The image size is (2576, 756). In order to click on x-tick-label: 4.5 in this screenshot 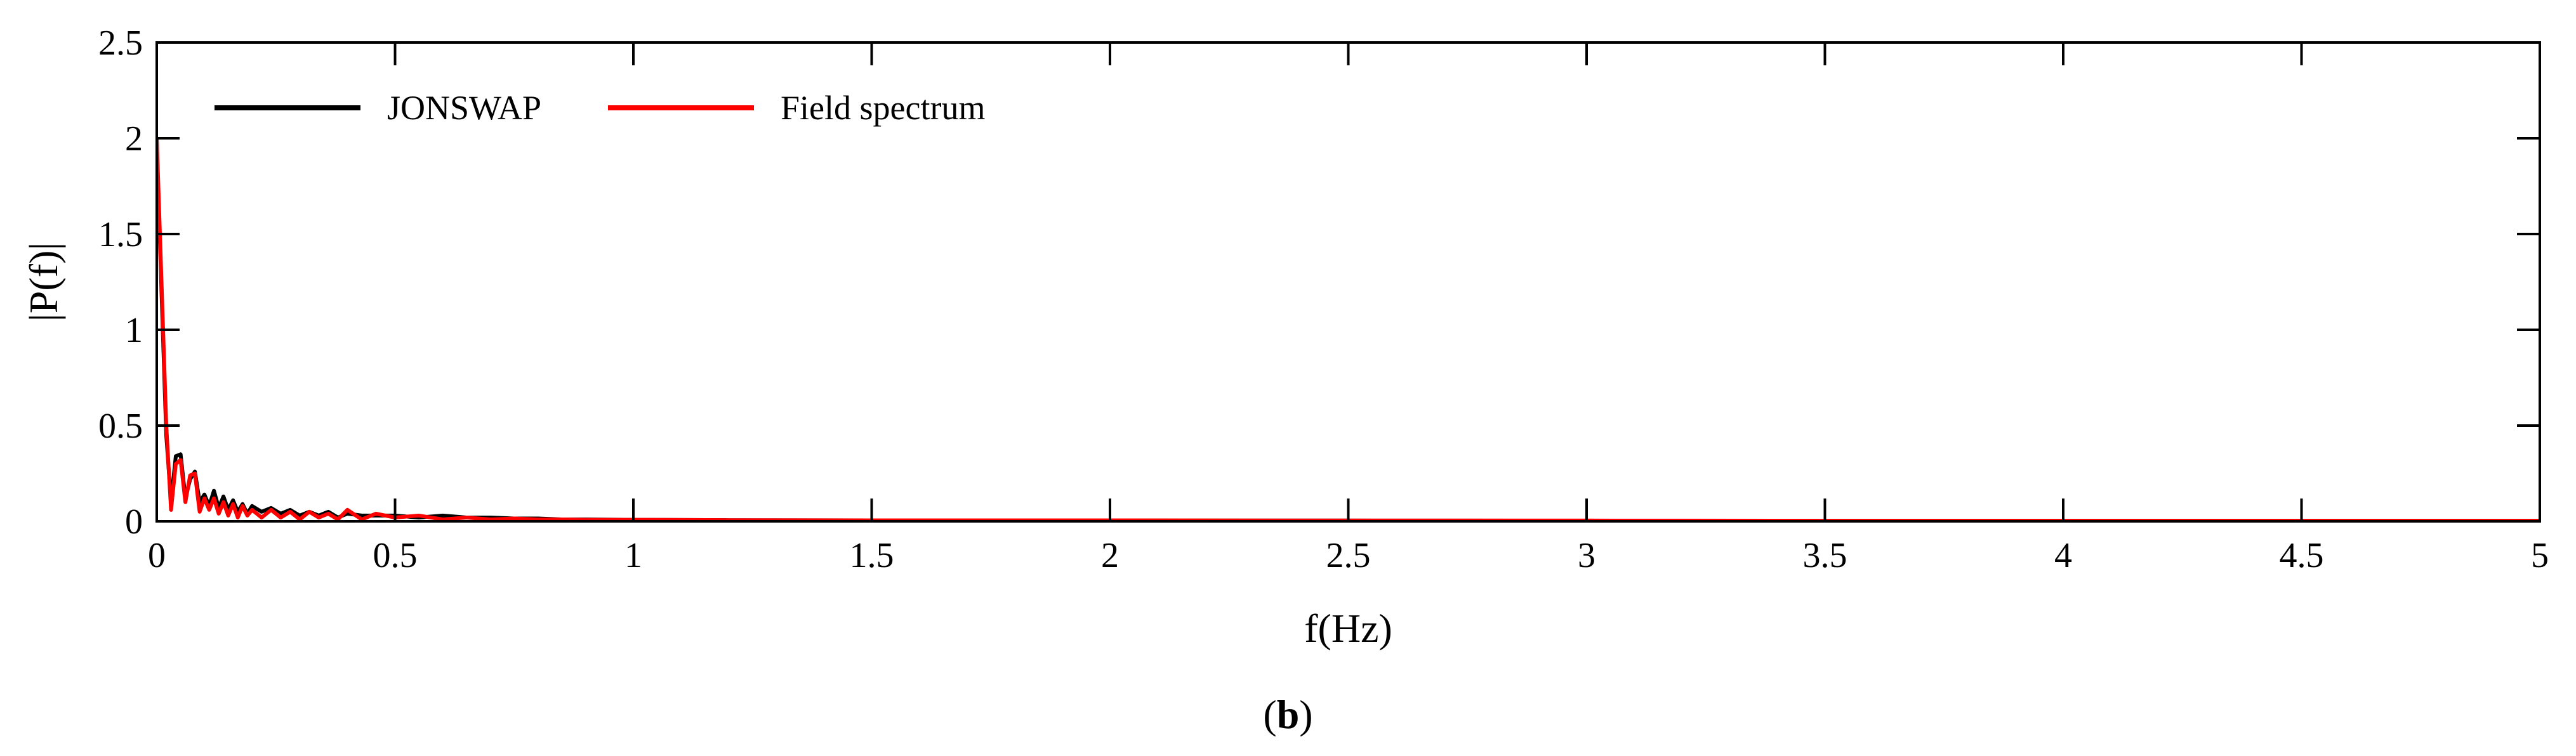, I will do `click(2302, 555)`.